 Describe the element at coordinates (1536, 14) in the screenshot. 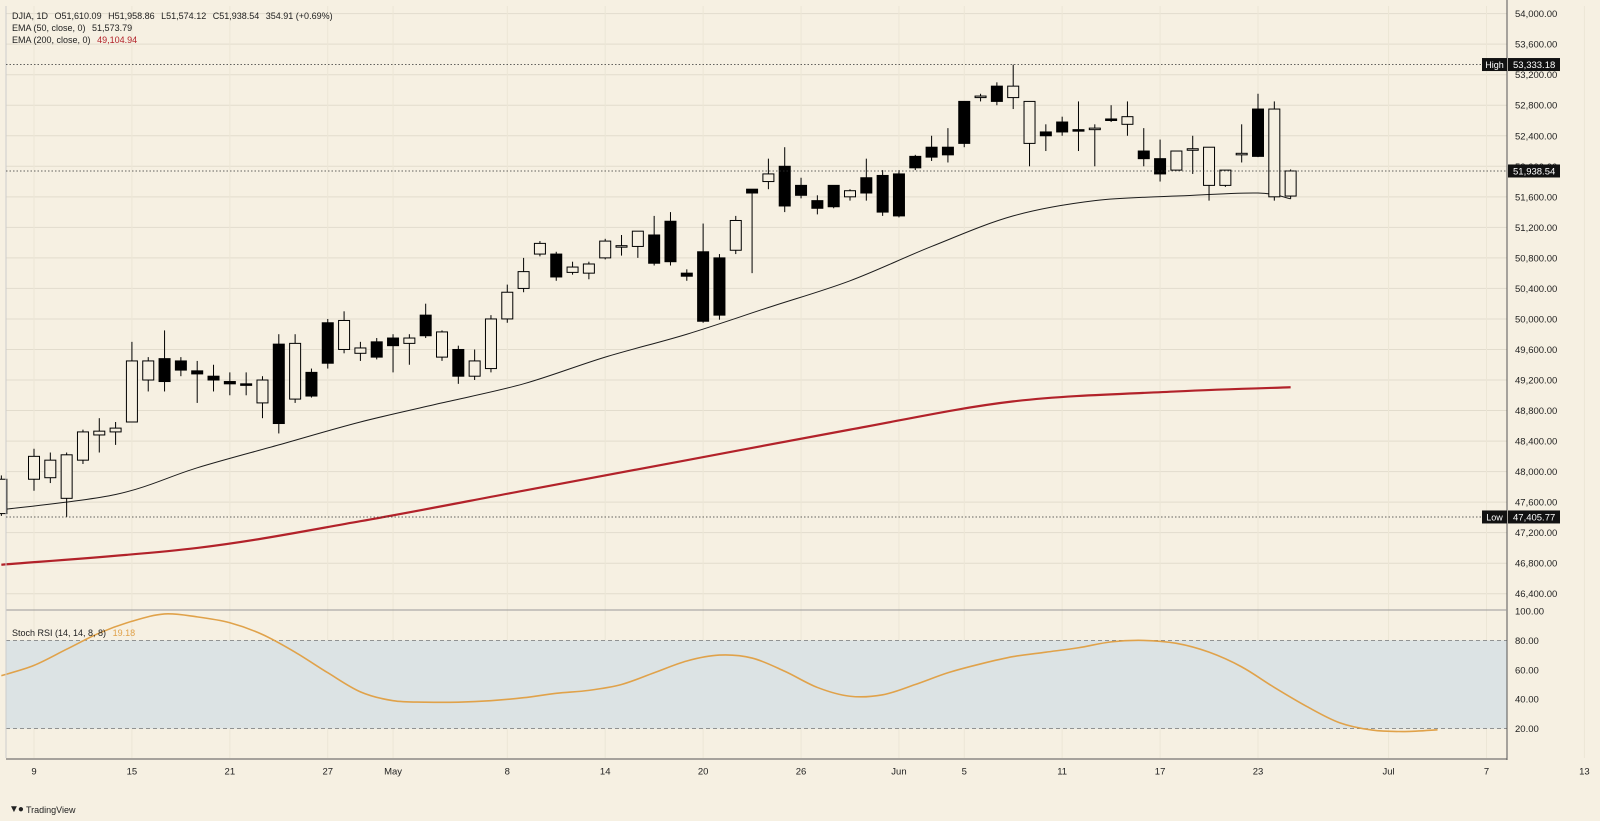

I see `price-tick-label: 54,000.00` at that location.